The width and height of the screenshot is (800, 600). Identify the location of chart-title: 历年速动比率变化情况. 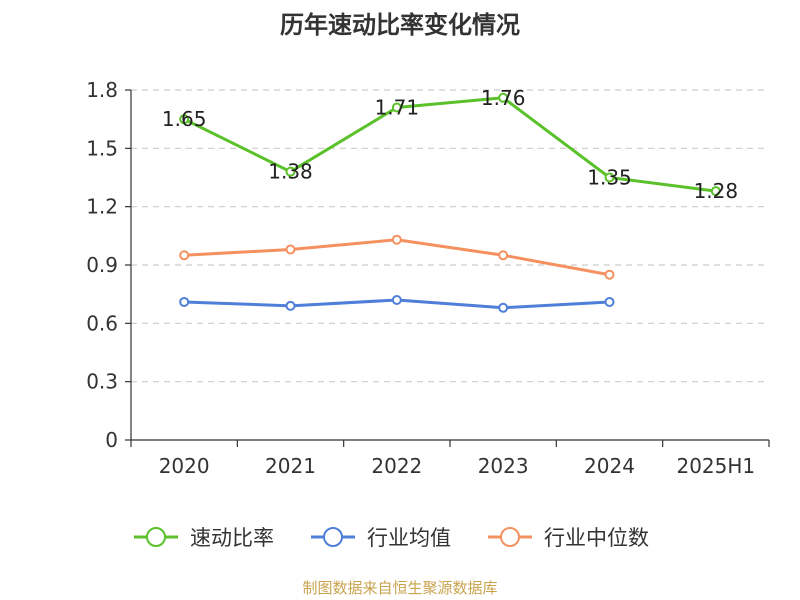
(400, 25).